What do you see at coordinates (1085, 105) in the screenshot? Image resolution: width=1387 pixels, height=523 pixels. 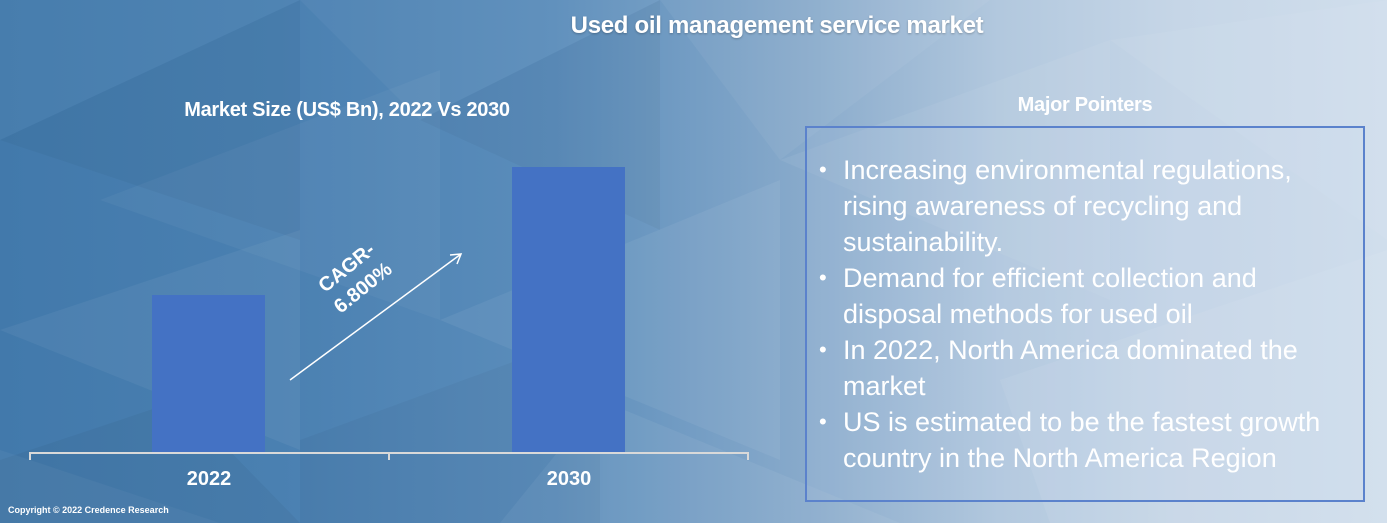 I see `pointers-title: Major Pointers` at bounding box center [1085, 105].